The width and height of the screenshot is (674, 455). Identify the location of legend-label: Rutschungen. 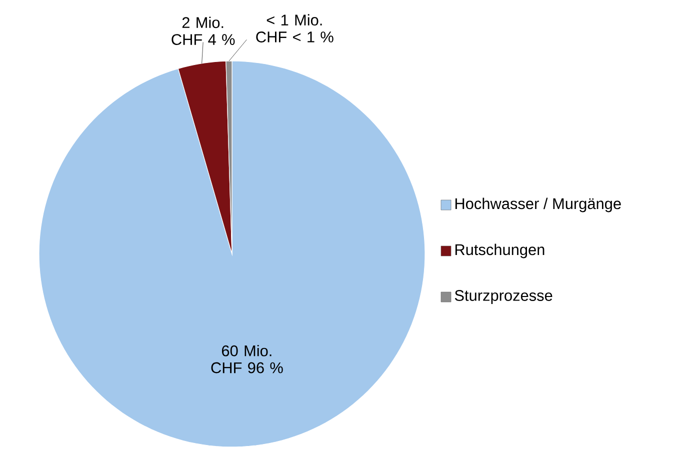
(499, 251).